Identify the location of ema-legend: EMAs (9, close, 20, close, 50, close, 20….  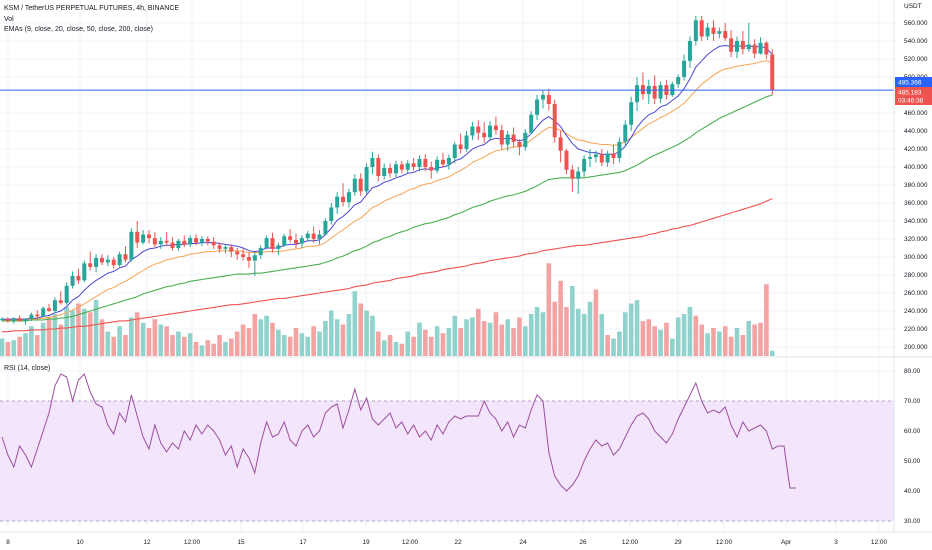
(78, 29).